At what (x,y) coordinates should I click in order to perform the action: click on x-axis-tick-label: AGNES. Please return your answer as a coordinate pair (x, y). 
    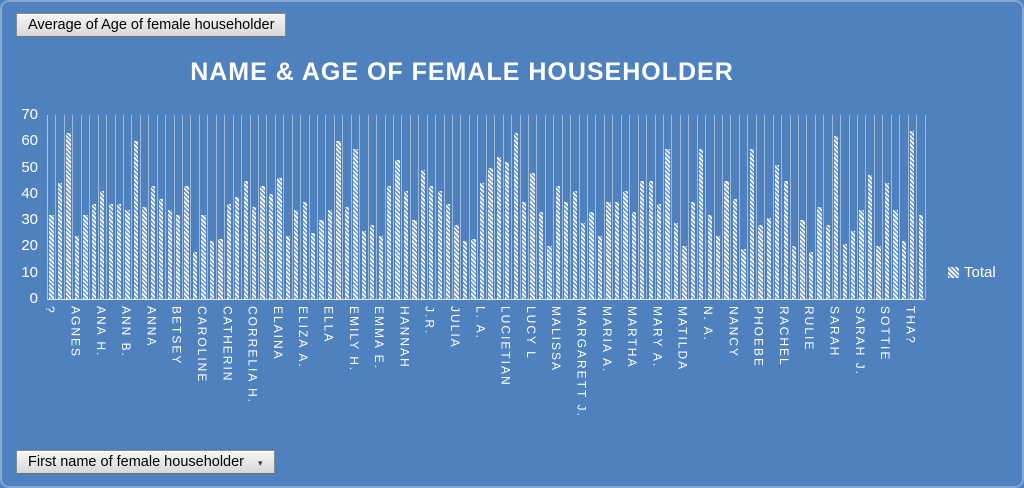
    Looking at the image, I should click on (75, 332).